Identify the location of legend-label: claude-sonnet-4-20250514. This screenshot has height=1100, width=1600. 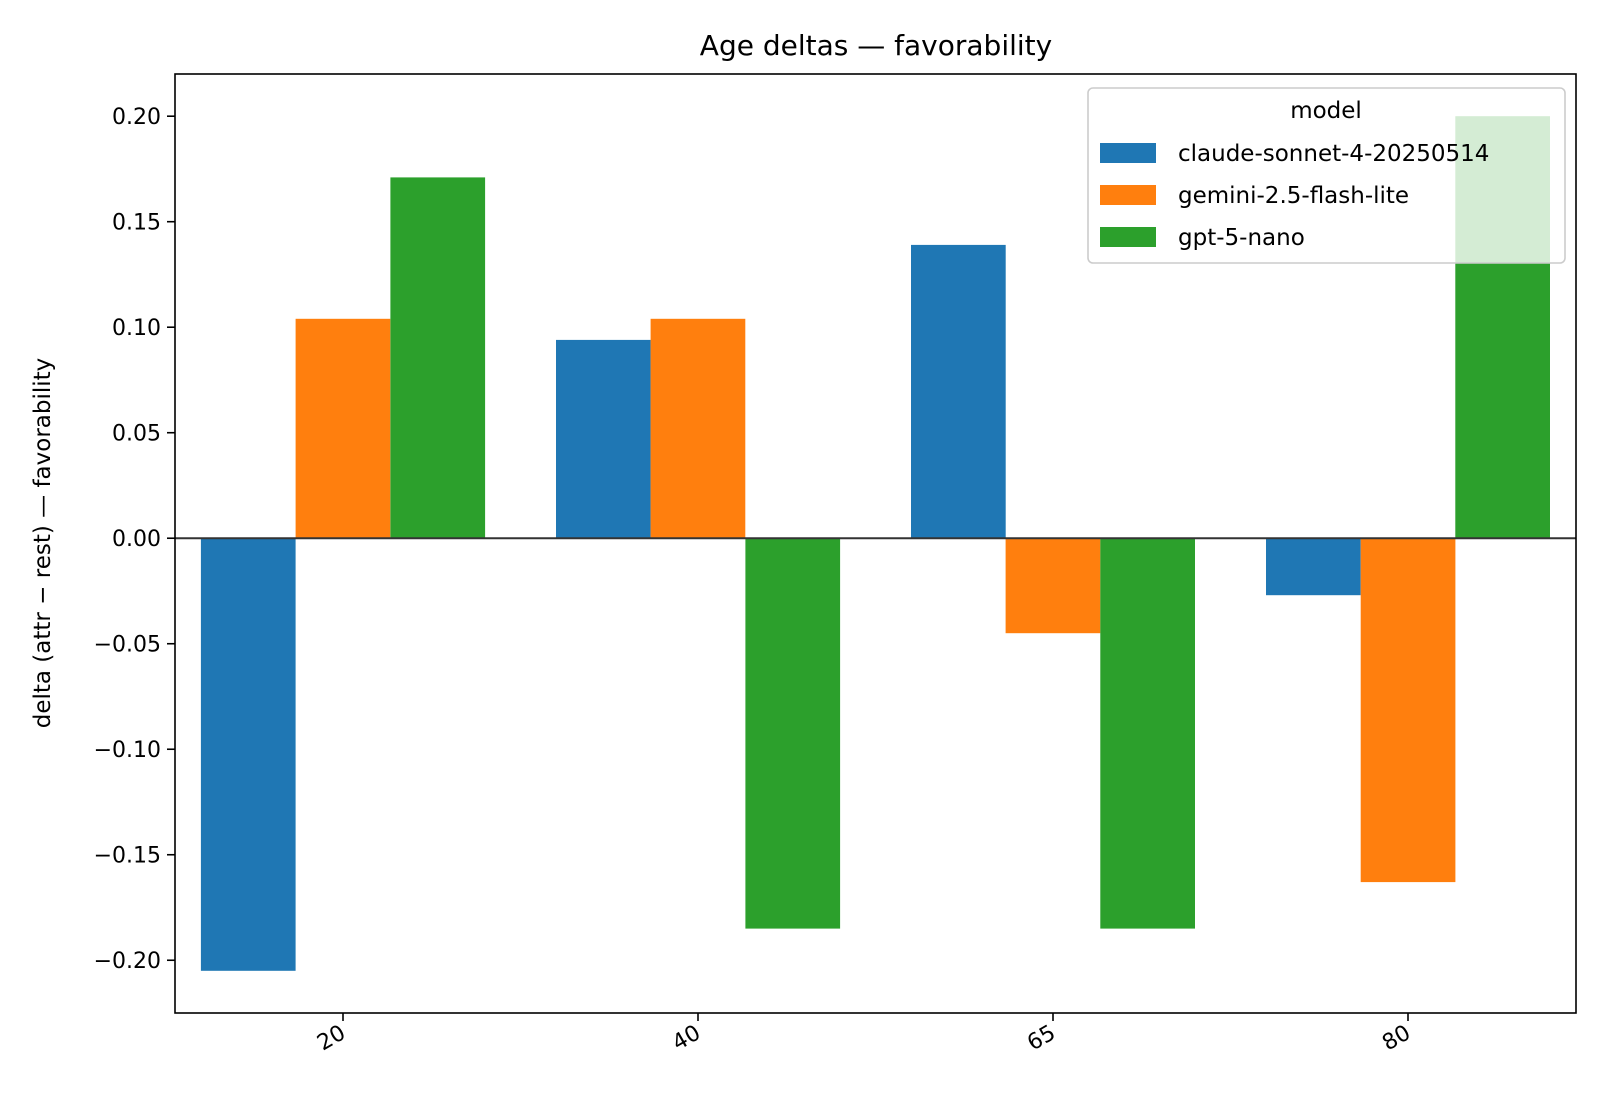
(1333, 154).